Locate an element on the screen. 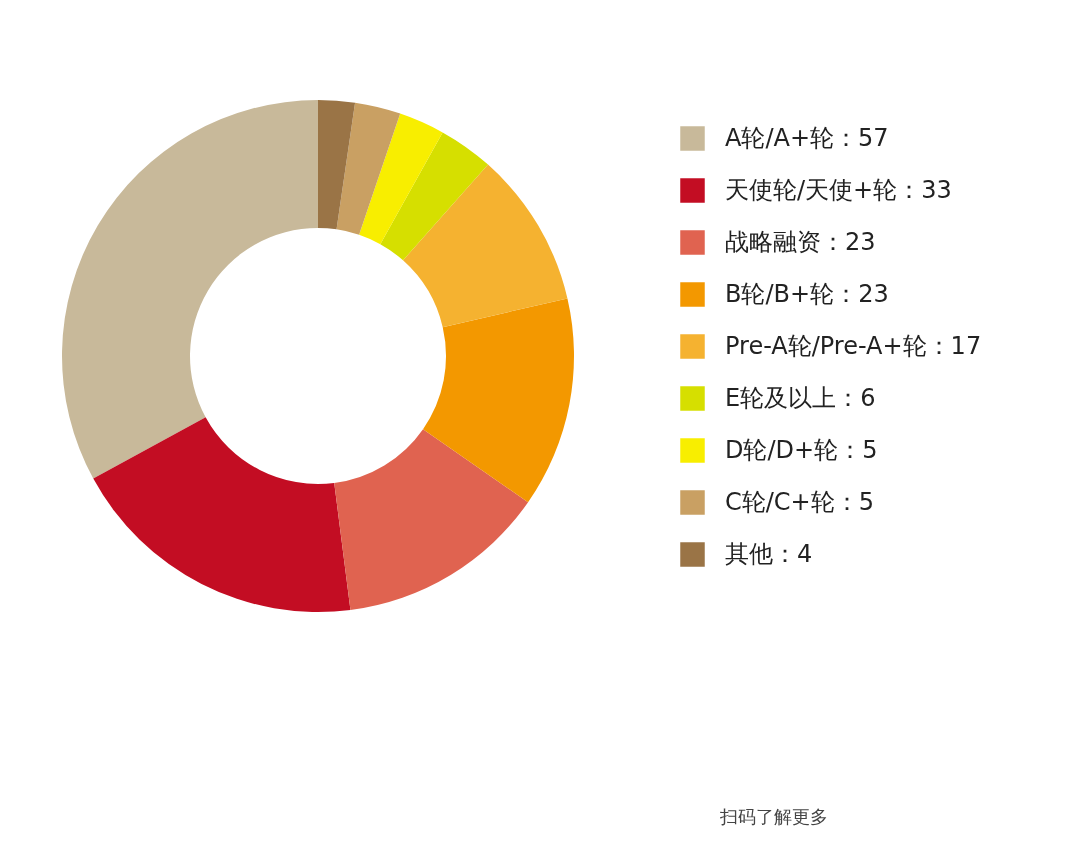  legend-label: C轮/C+轮：5 is located at coordinates (799, 501).